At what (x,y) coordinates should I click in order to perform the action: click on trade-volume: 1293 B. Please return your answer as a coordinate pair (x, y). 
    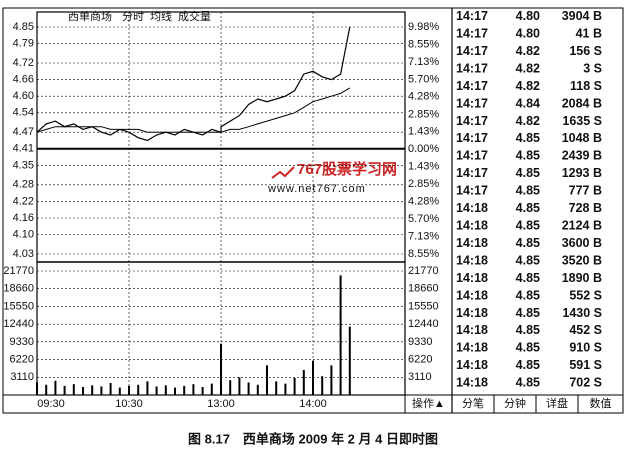
    Looking at the image, I should click on (582, 173).